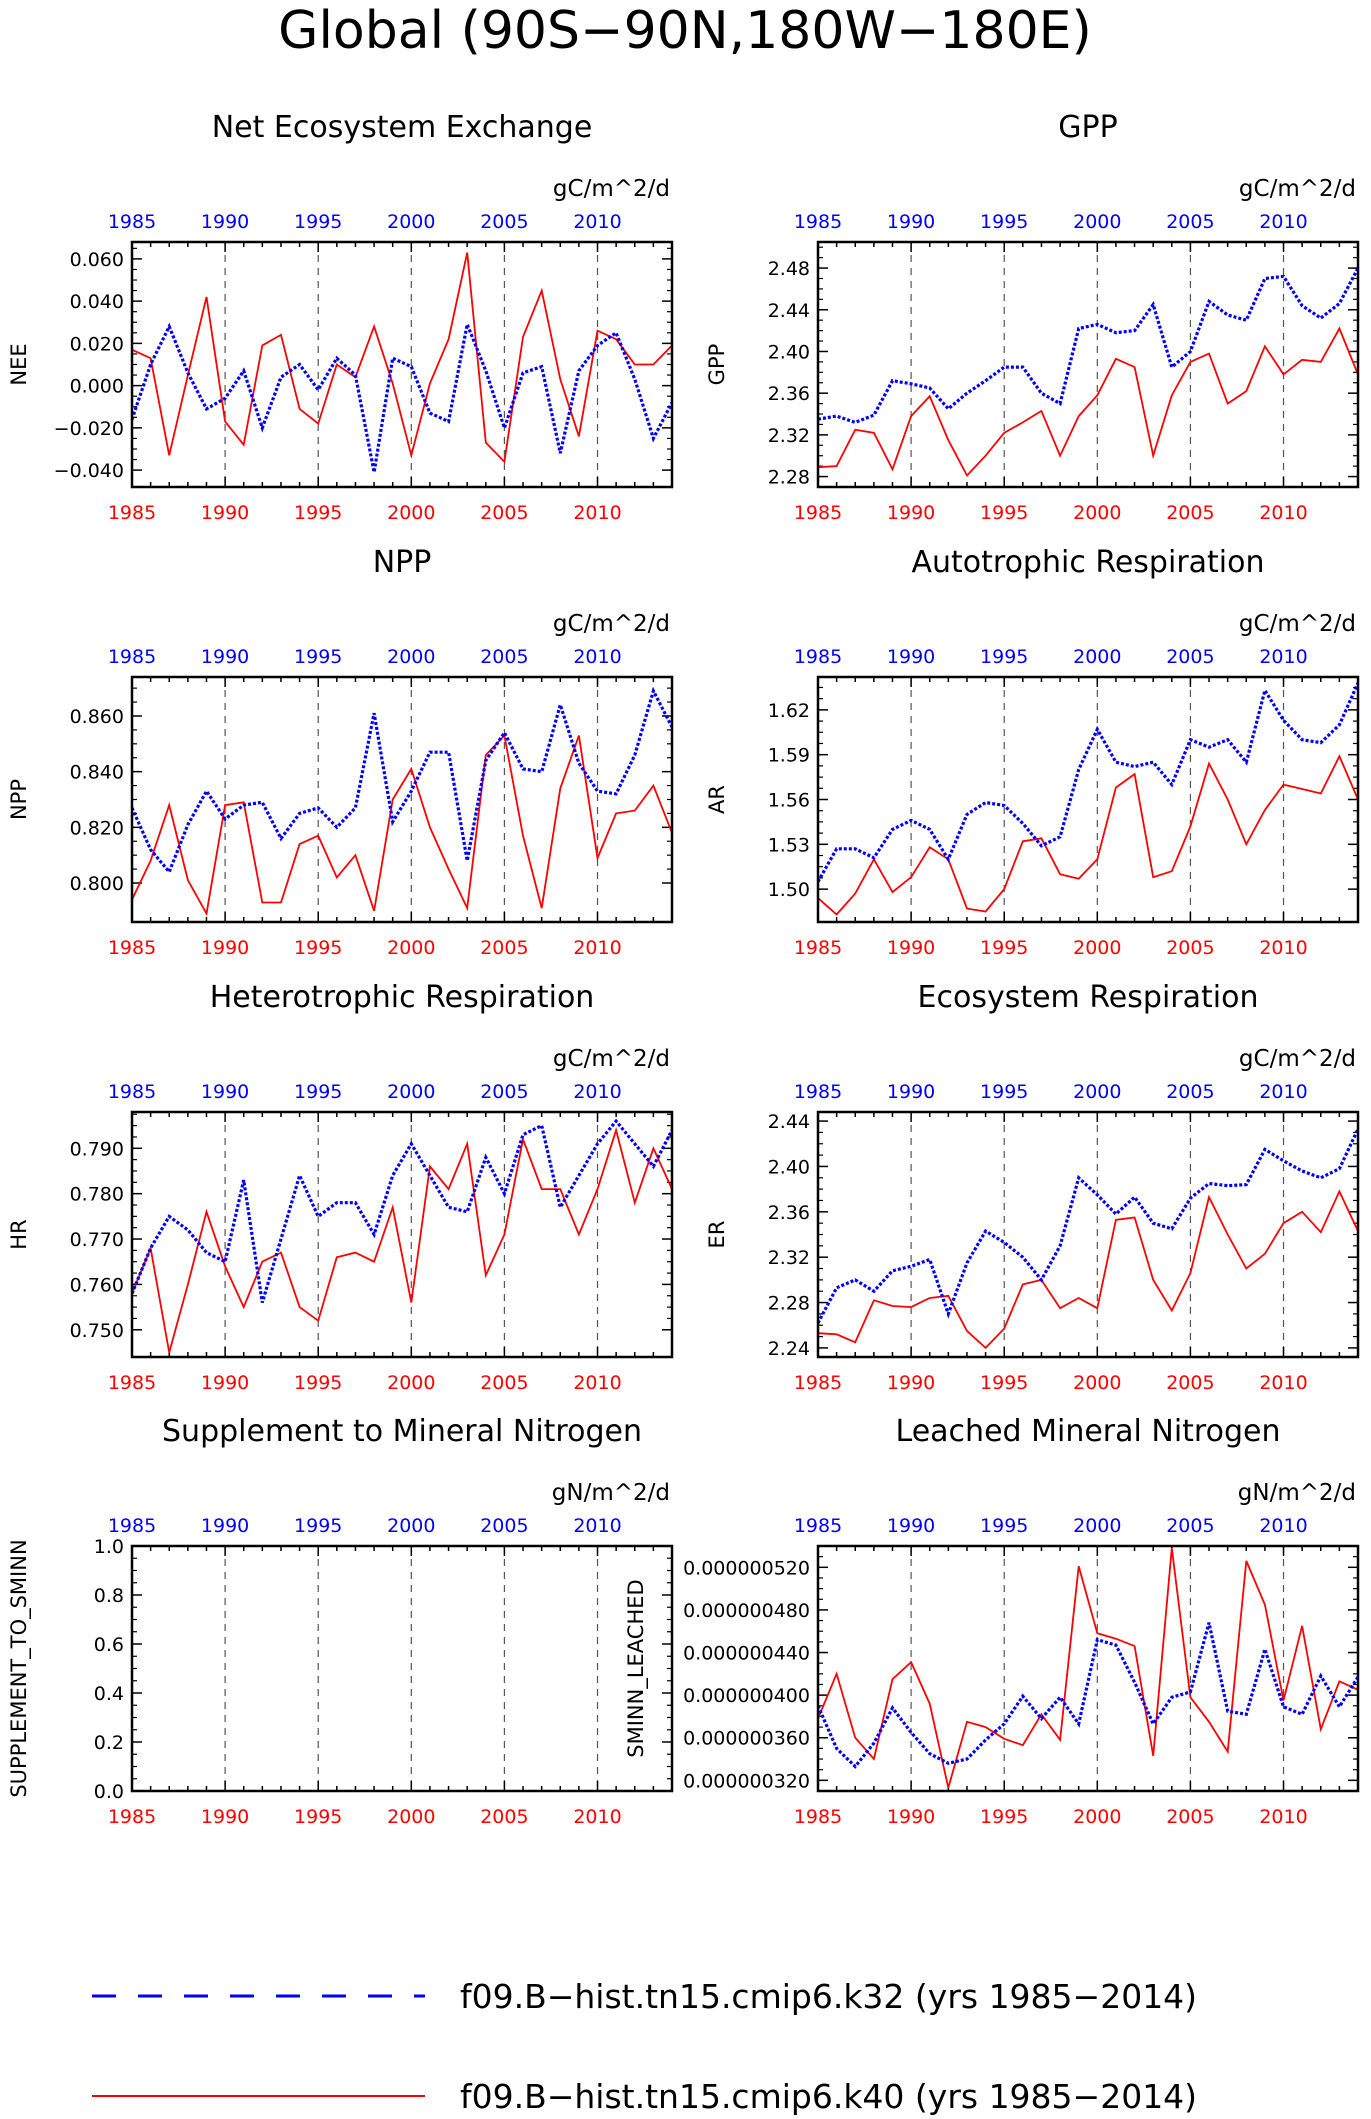 The image size is (1371, 2119). What do you see at coordinates (717, 365) in the screenshot?
I see `y-axis-label: GPP` at bounding box center [717, 365].